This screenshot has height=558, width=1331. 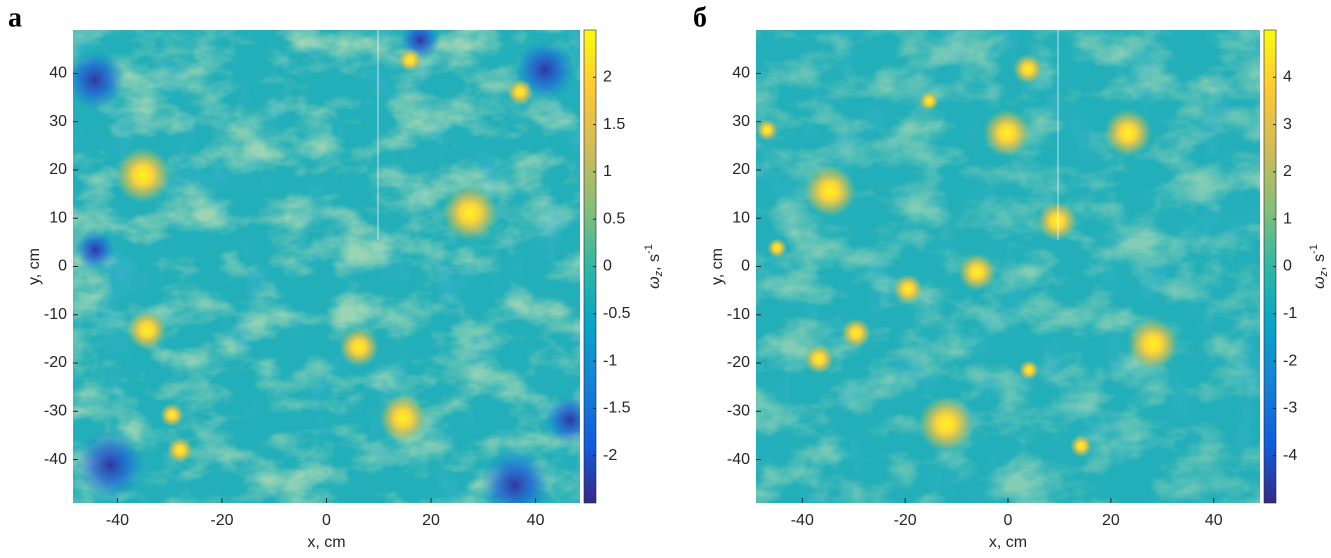 What do you see at coordinates (614, 218) in the screenshot?
I see `colorbar-tick-label: 0.5` at bounding box center [614, 218].